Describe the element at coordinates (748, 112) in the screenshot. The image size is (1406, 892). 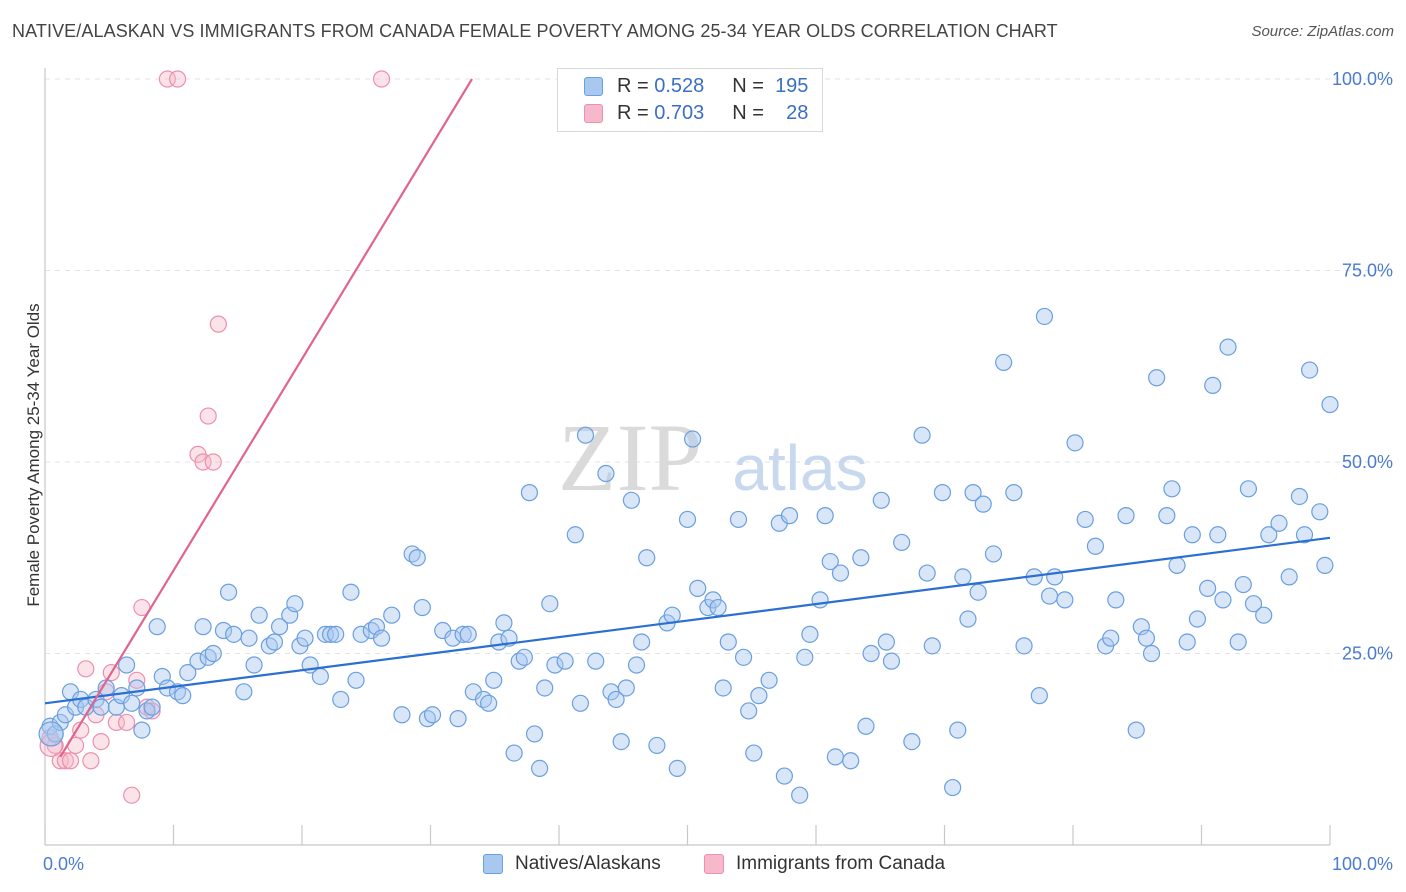
I see `n-label: N =` at that location.